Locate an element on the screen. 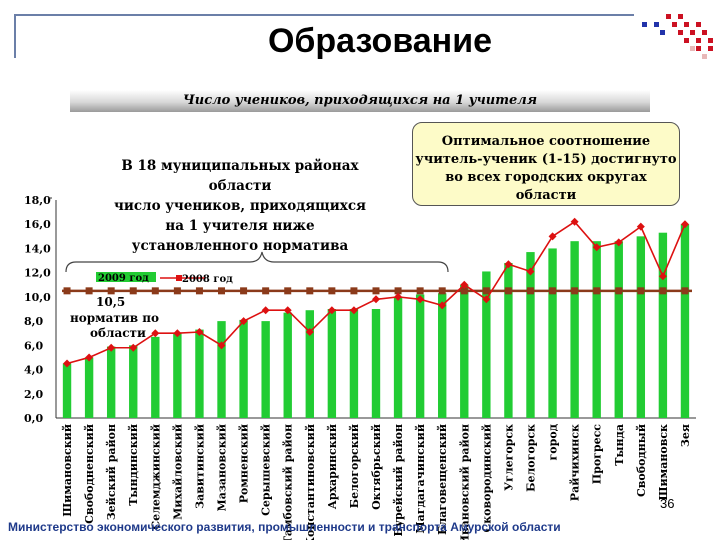  x-tick-label: Ромненский is located at coordinates (244, 463).